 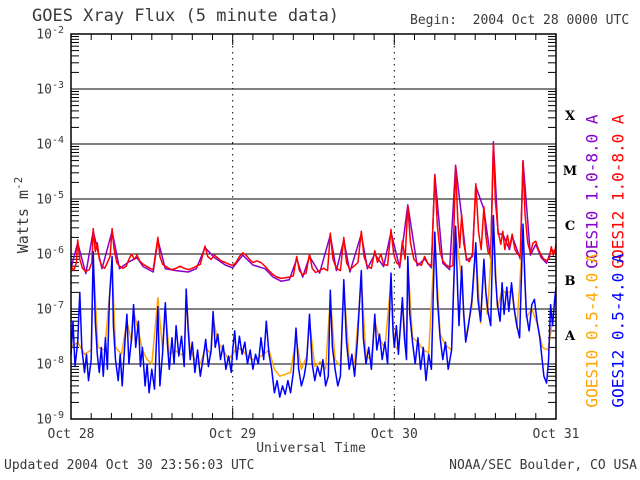 What do you see at coordinates (570, 116) in the screenshot?
I see `flux-class-x: X` at bounding box center [570, 116].